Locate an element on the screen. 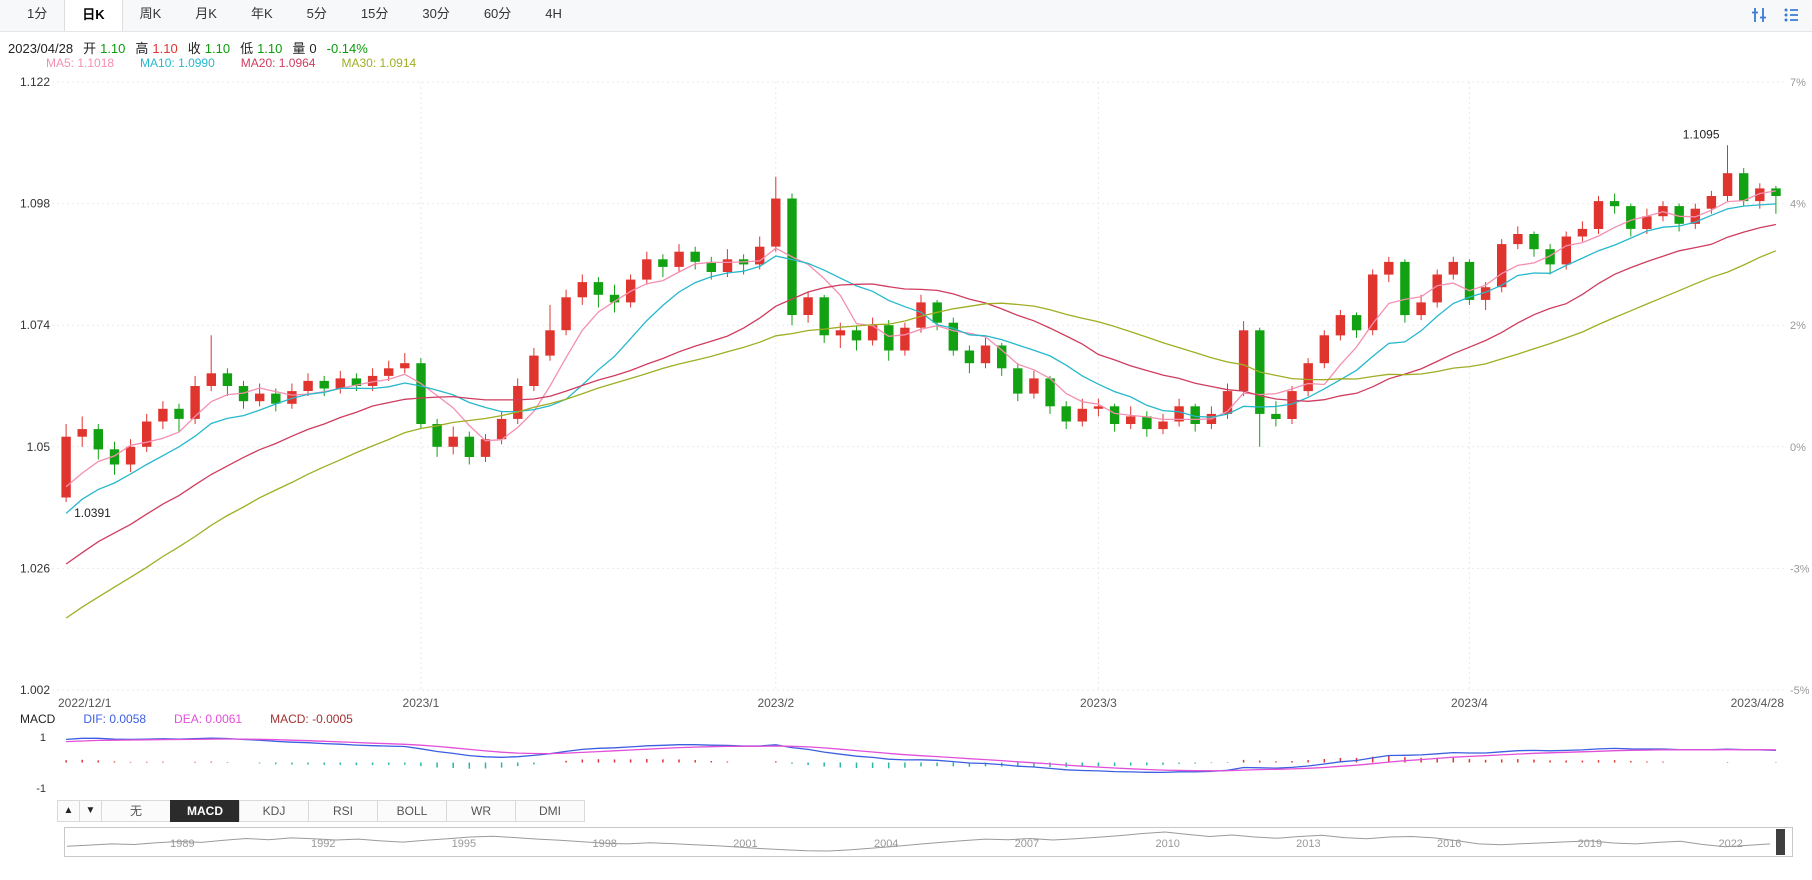 The image size is (1812, 880). timeframe-tab-1分: 1分 is located at coordinates (37, 13).